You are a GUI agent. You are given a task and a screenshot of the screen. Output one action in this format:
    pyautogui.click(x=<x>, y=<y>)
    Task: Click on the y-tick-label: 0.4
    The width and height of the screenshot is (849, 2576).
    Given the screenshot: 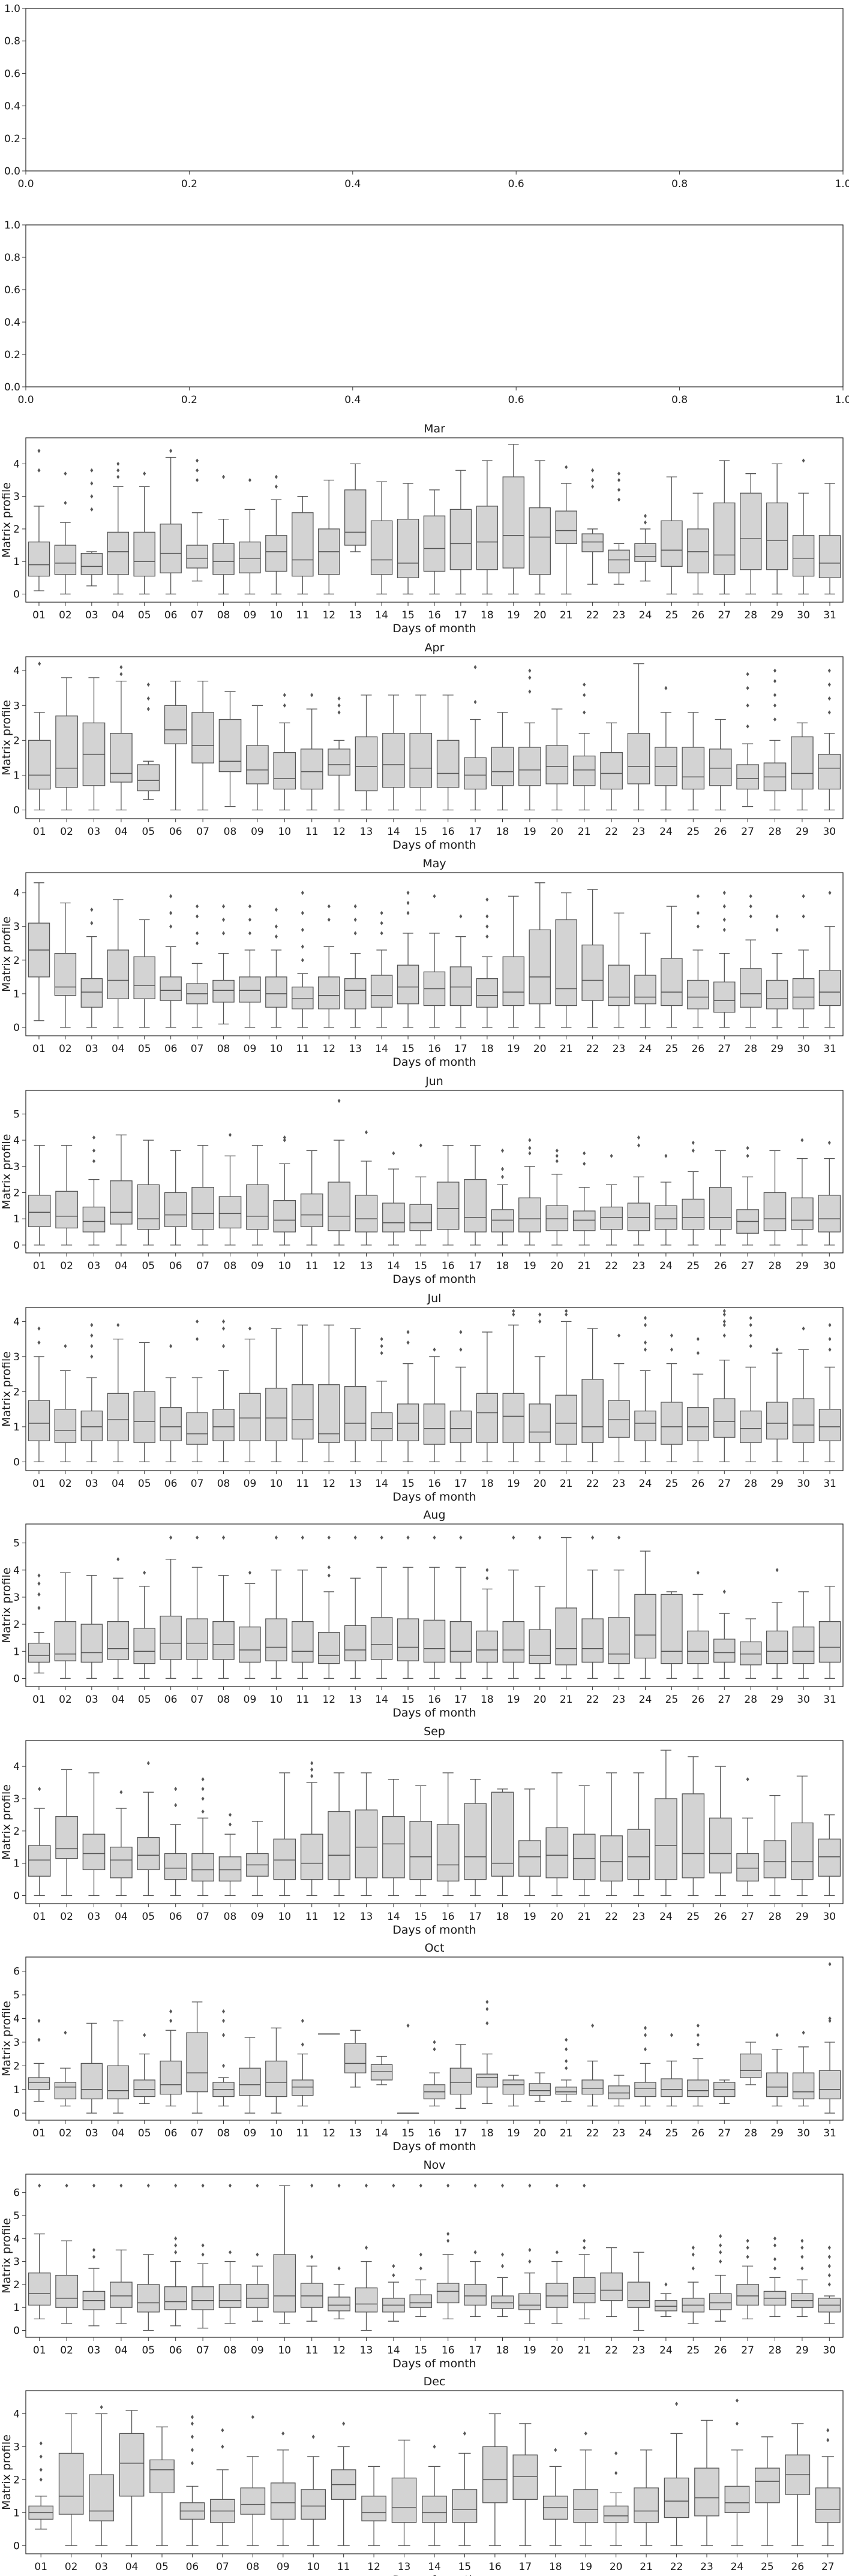 What is the action you would take?
    pyautogui.click(x=12, y=107)
    